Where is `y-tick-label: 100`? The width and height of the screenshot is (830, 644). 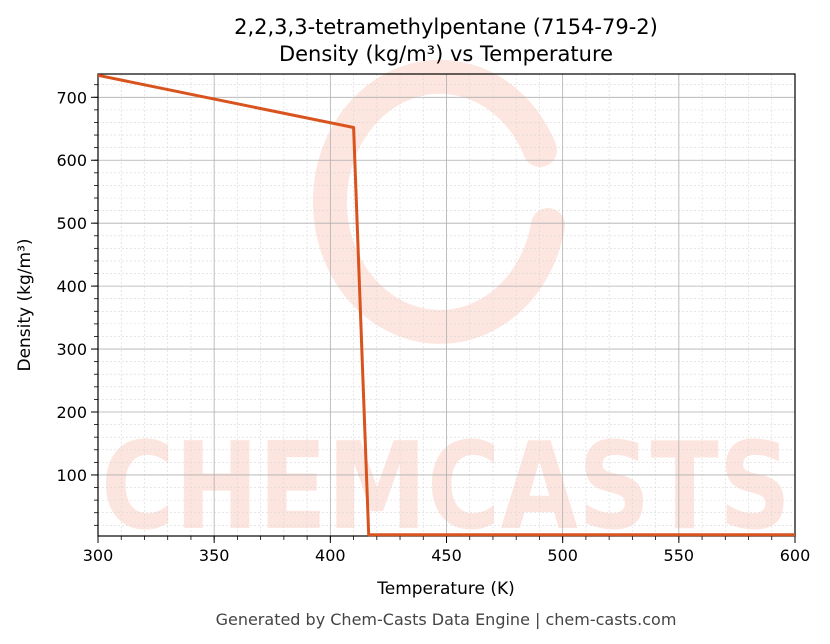
y-tick-label: 100 is located at coordinates (71, 475).